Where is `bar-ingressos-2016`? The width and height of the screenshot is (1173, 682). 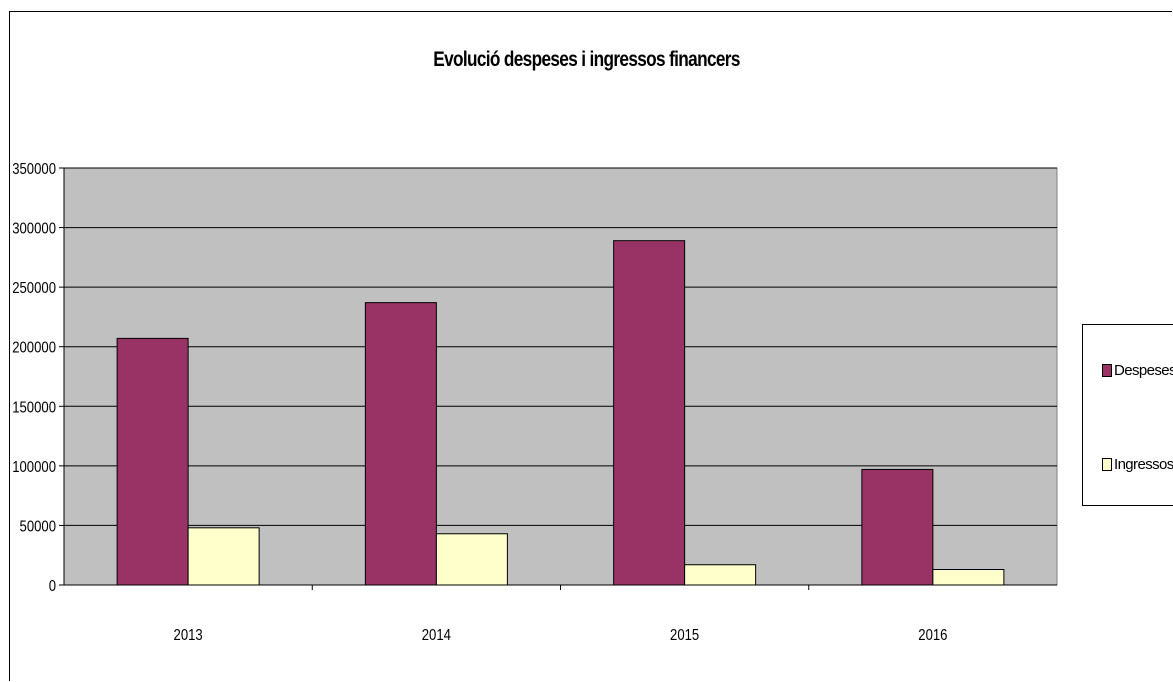
bar-ingressos-2016 is located at coordinates (968, 577).